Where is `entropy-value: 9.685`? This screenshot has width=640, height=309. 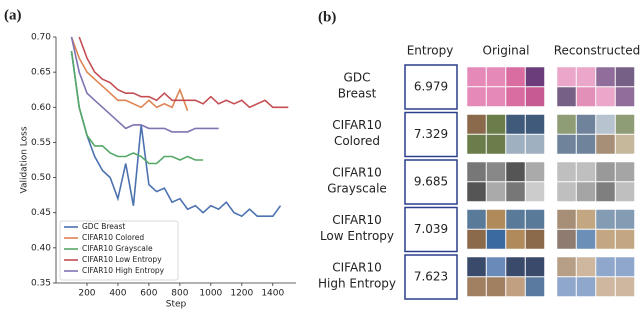
entropy-value: 9.685 is located at coordinates (431, 182).